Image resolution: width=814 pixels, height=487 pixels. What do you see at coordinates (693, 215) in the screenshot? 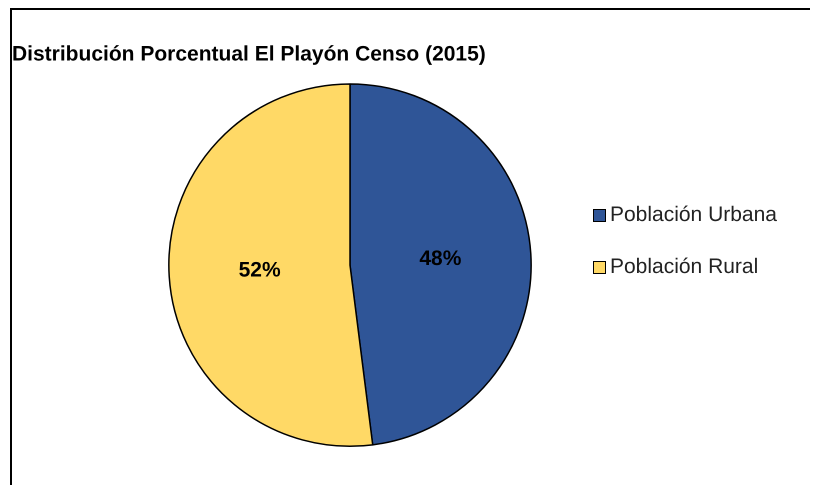
I see `legend-label: Población Urbana` at bounding box center [693, 215].